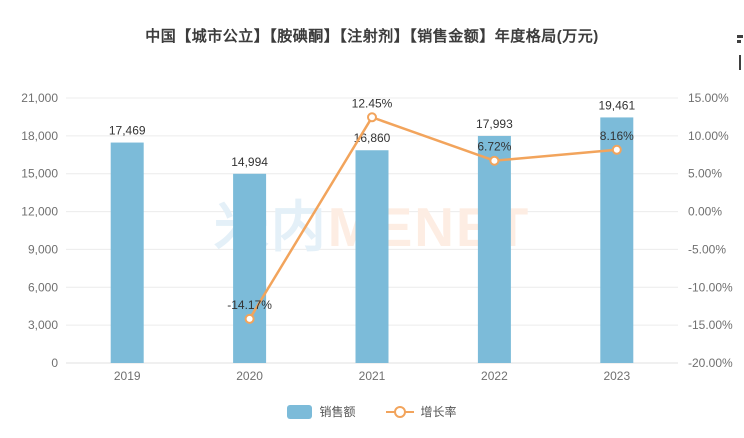 The image size is (744, 438). What do you see at coordinates (708, 98) in the screenshot?
I see `right-axis-tick: 15.00%` at bounding box center [708, 98].